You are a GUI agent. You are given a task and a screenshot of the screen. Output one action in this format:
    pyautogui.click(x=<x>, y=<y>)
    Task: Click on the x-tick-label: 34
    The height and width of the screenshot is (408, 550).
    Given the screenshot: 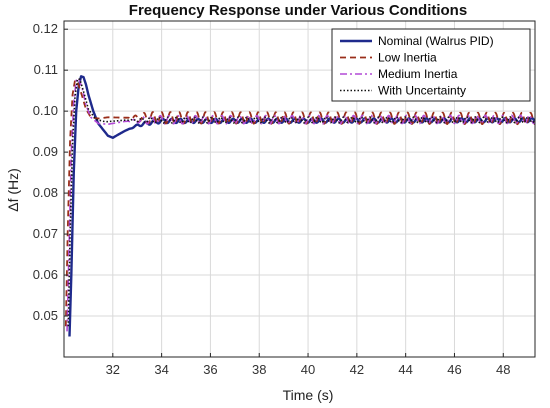 What is the action you would take?
    pyautogui.click(x=161, y=369)
    